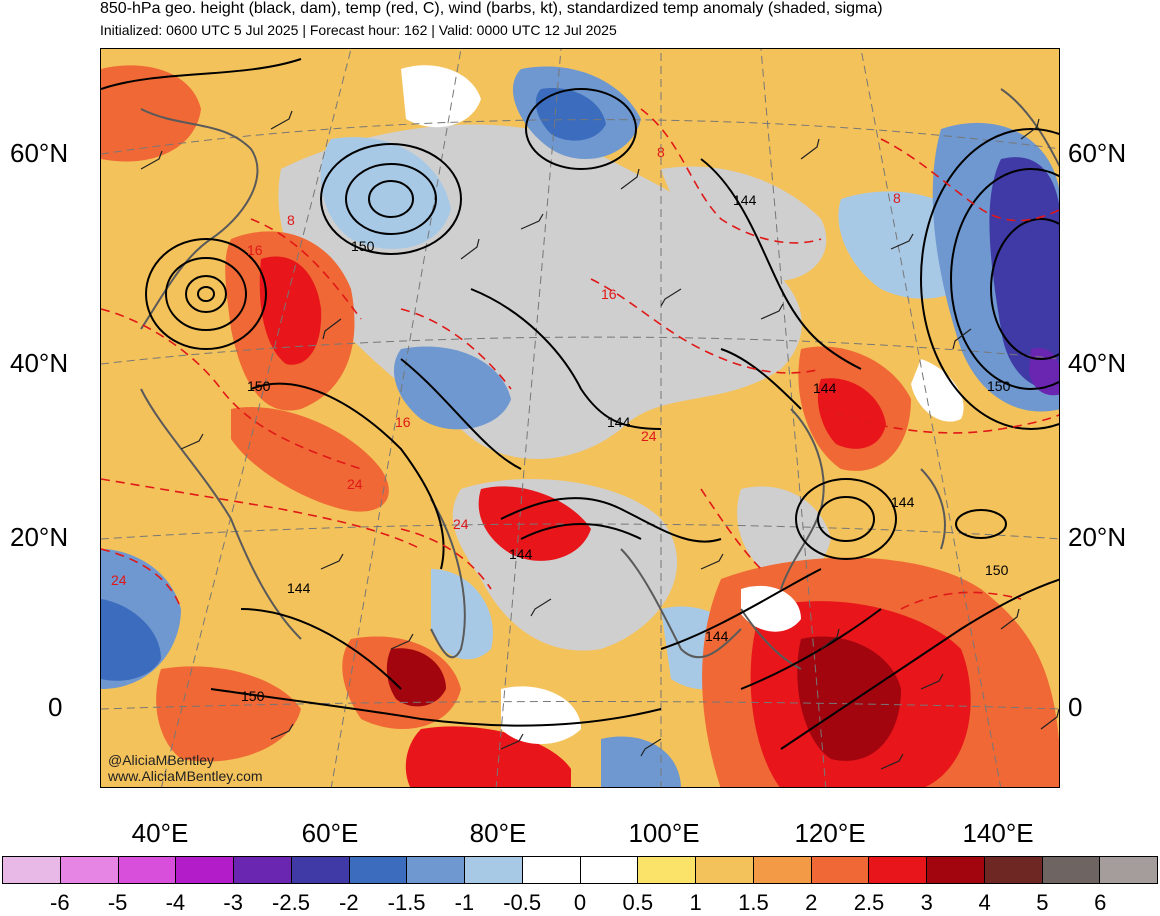  What do you see at coordinates (1042, 902) in the screenshot?
I see `colorbar-tick-label: 5` at bounding box center [1042, 902].